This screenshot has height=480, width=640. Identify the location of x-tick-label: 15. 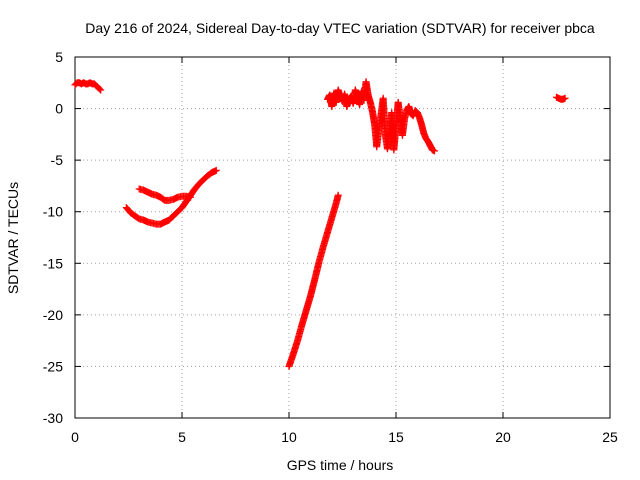
(396, 437).